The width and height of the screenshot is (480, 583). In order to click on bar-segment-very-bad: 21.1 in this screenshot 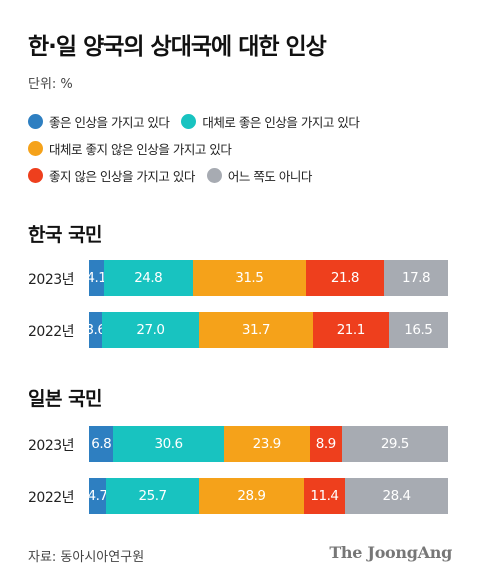, I will do `click(350, 330)`.